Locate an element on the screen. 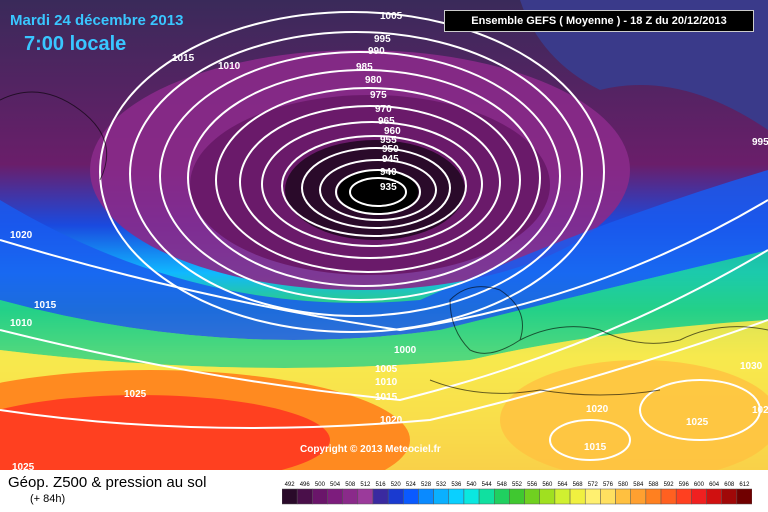  scale-tick-label: 504 is located at coordinates (335, 485).